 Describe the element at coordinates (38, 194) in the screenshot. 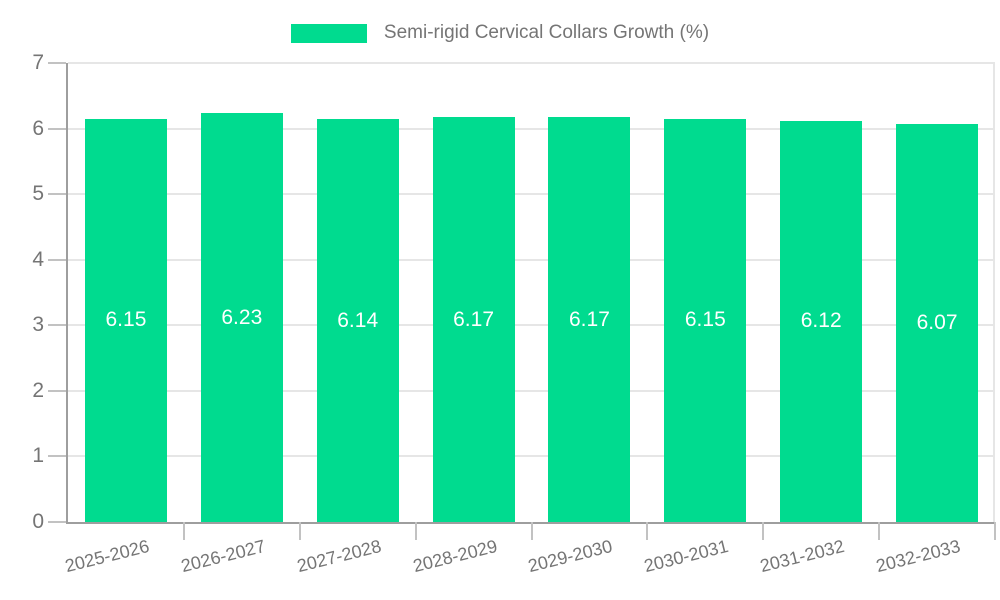

I see `y-tick-label: 5` at that location.